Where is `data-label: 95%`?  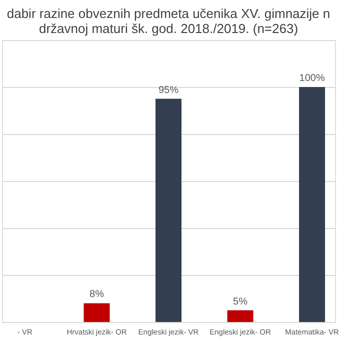
data-label: 95% is located at coordinates (168, 90).